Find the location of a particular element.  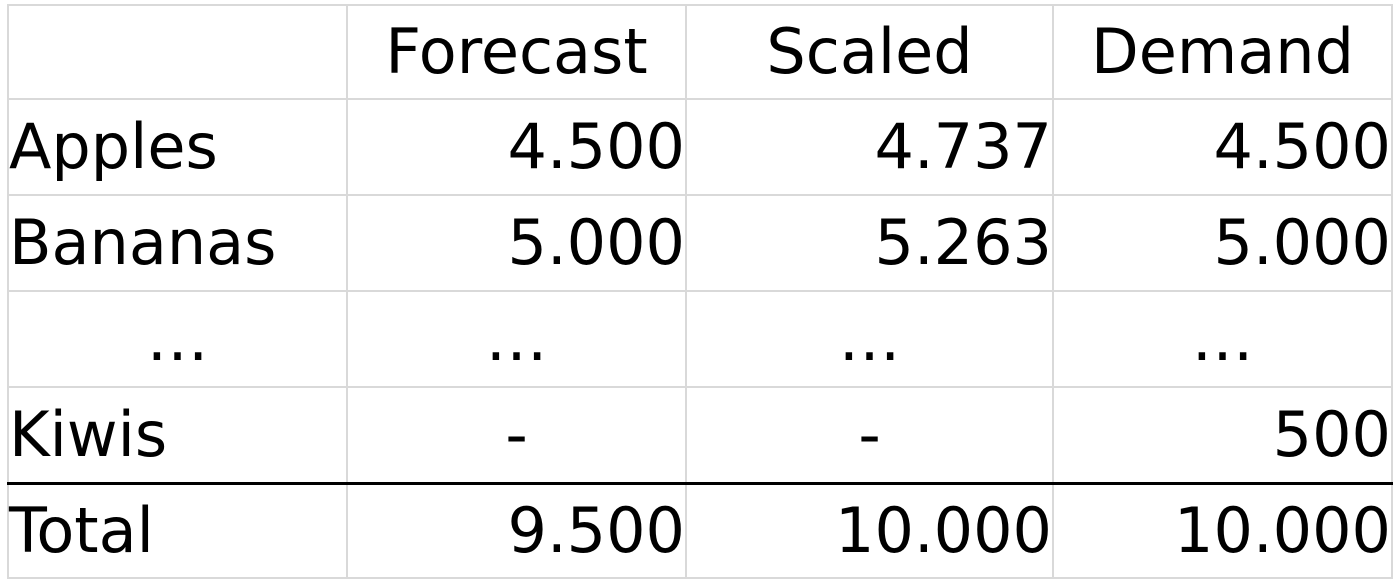

total-label-cell: Total is located at coordinates (177, 530).